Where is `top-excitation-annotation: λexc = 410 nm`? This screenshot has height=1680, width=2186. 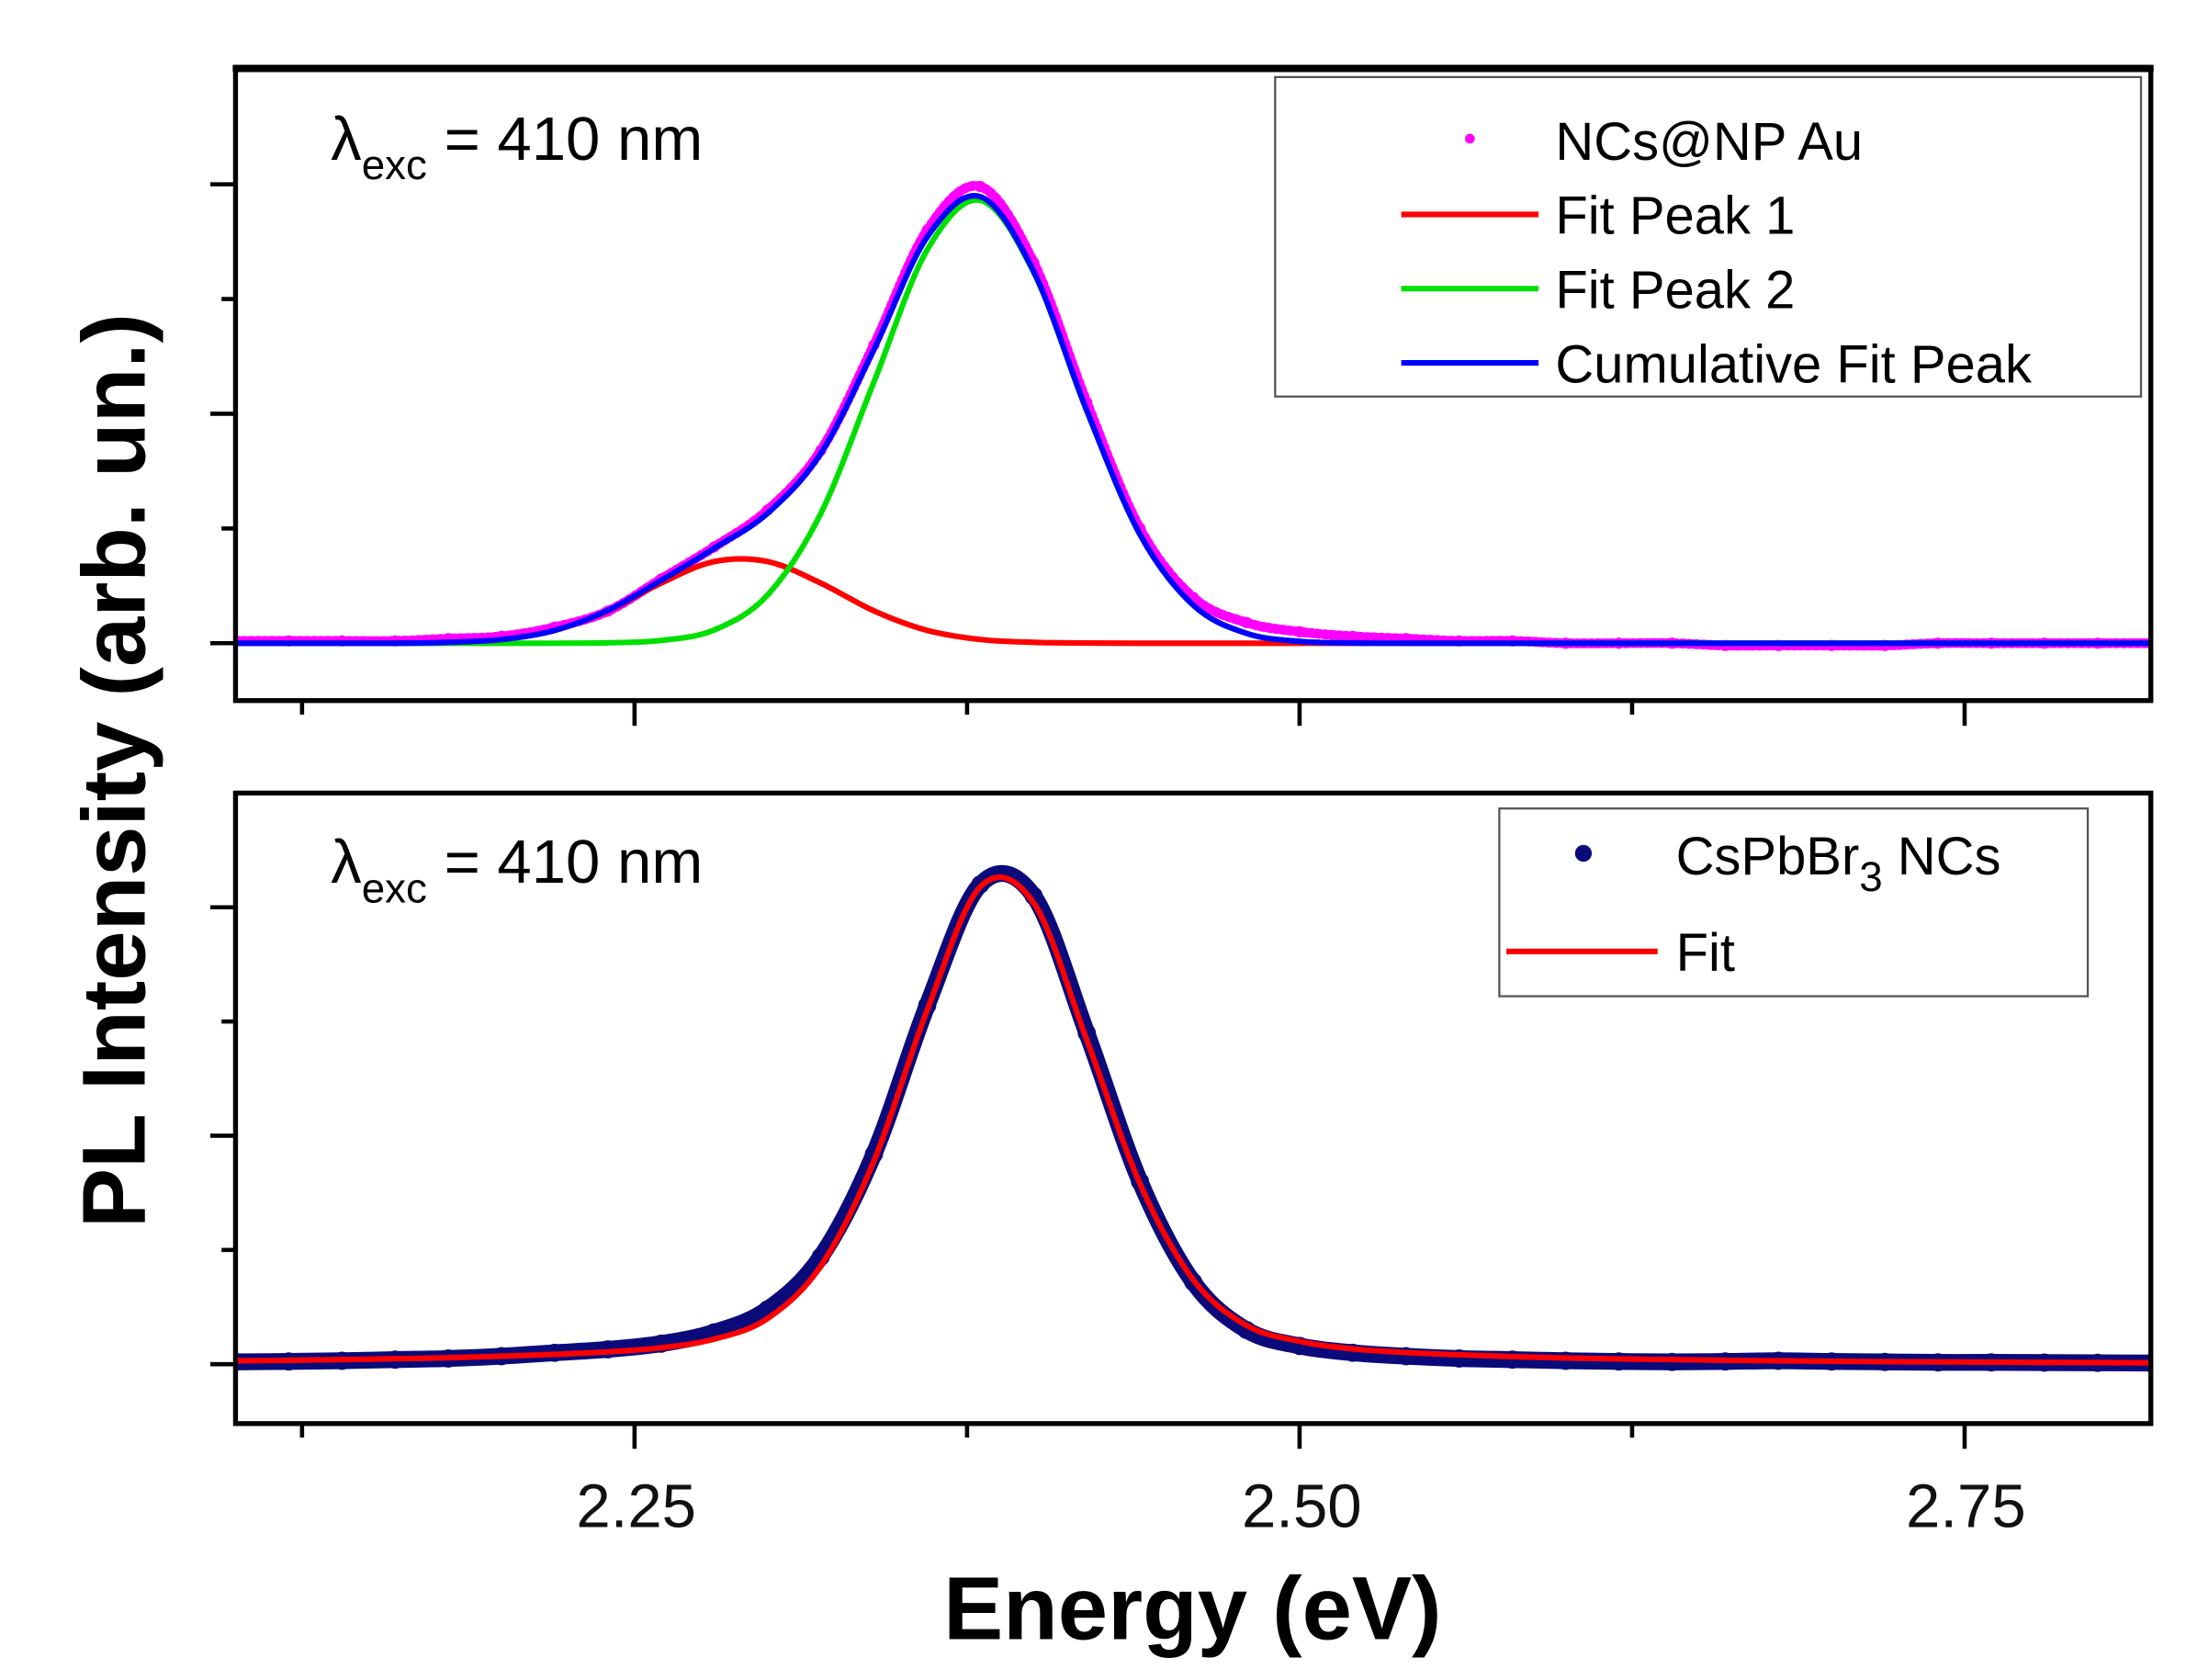
top-excitation-annotation: λexc = 410 nm is located at coordinates (517, 146).